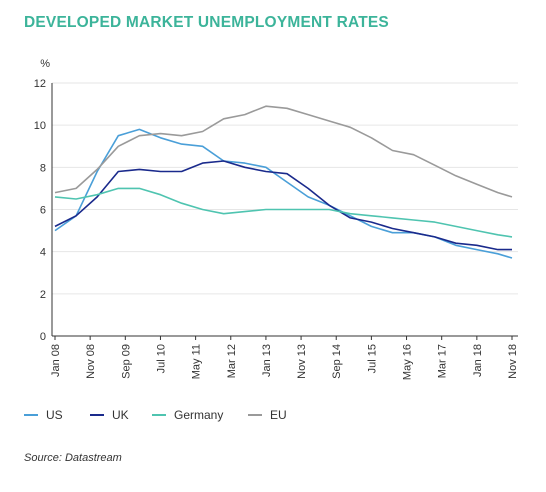 The height and width of the screenshot is (492, 546). What do you see at coordinates (155, 415) in the screenshot?
I see `legend: US UK Germany EU` at bounding box center [155, 415].